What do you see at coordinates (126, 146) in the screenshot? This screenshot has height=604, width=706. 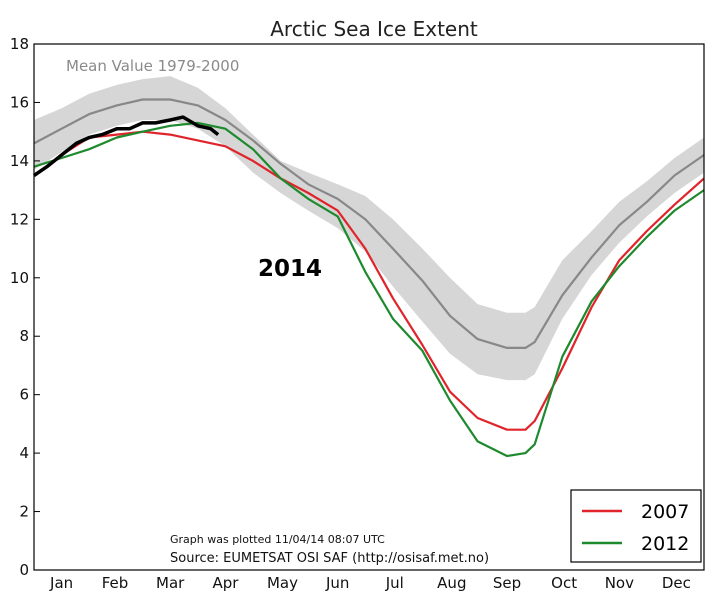 I see `series-line-2014` at bounding box center [126, 146].